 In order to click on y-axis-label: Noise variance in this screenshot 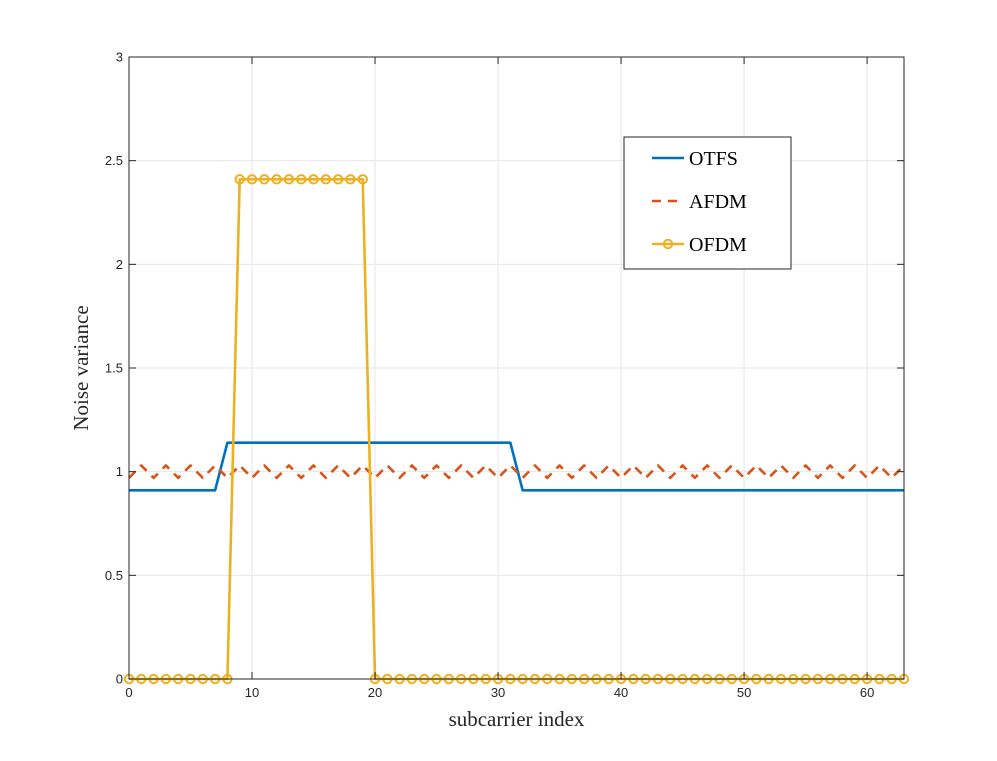, I will do `click(81, 367)`.